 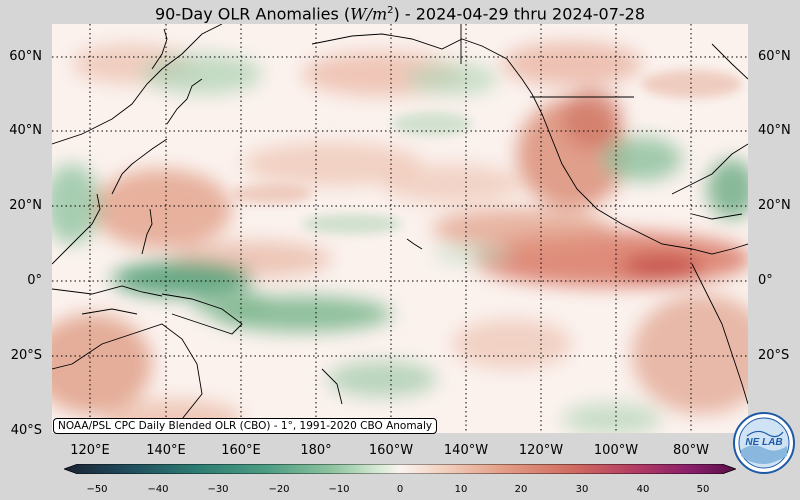 I want to click on lat-label-20s-right: 20°S, so click(x=774, y=355).